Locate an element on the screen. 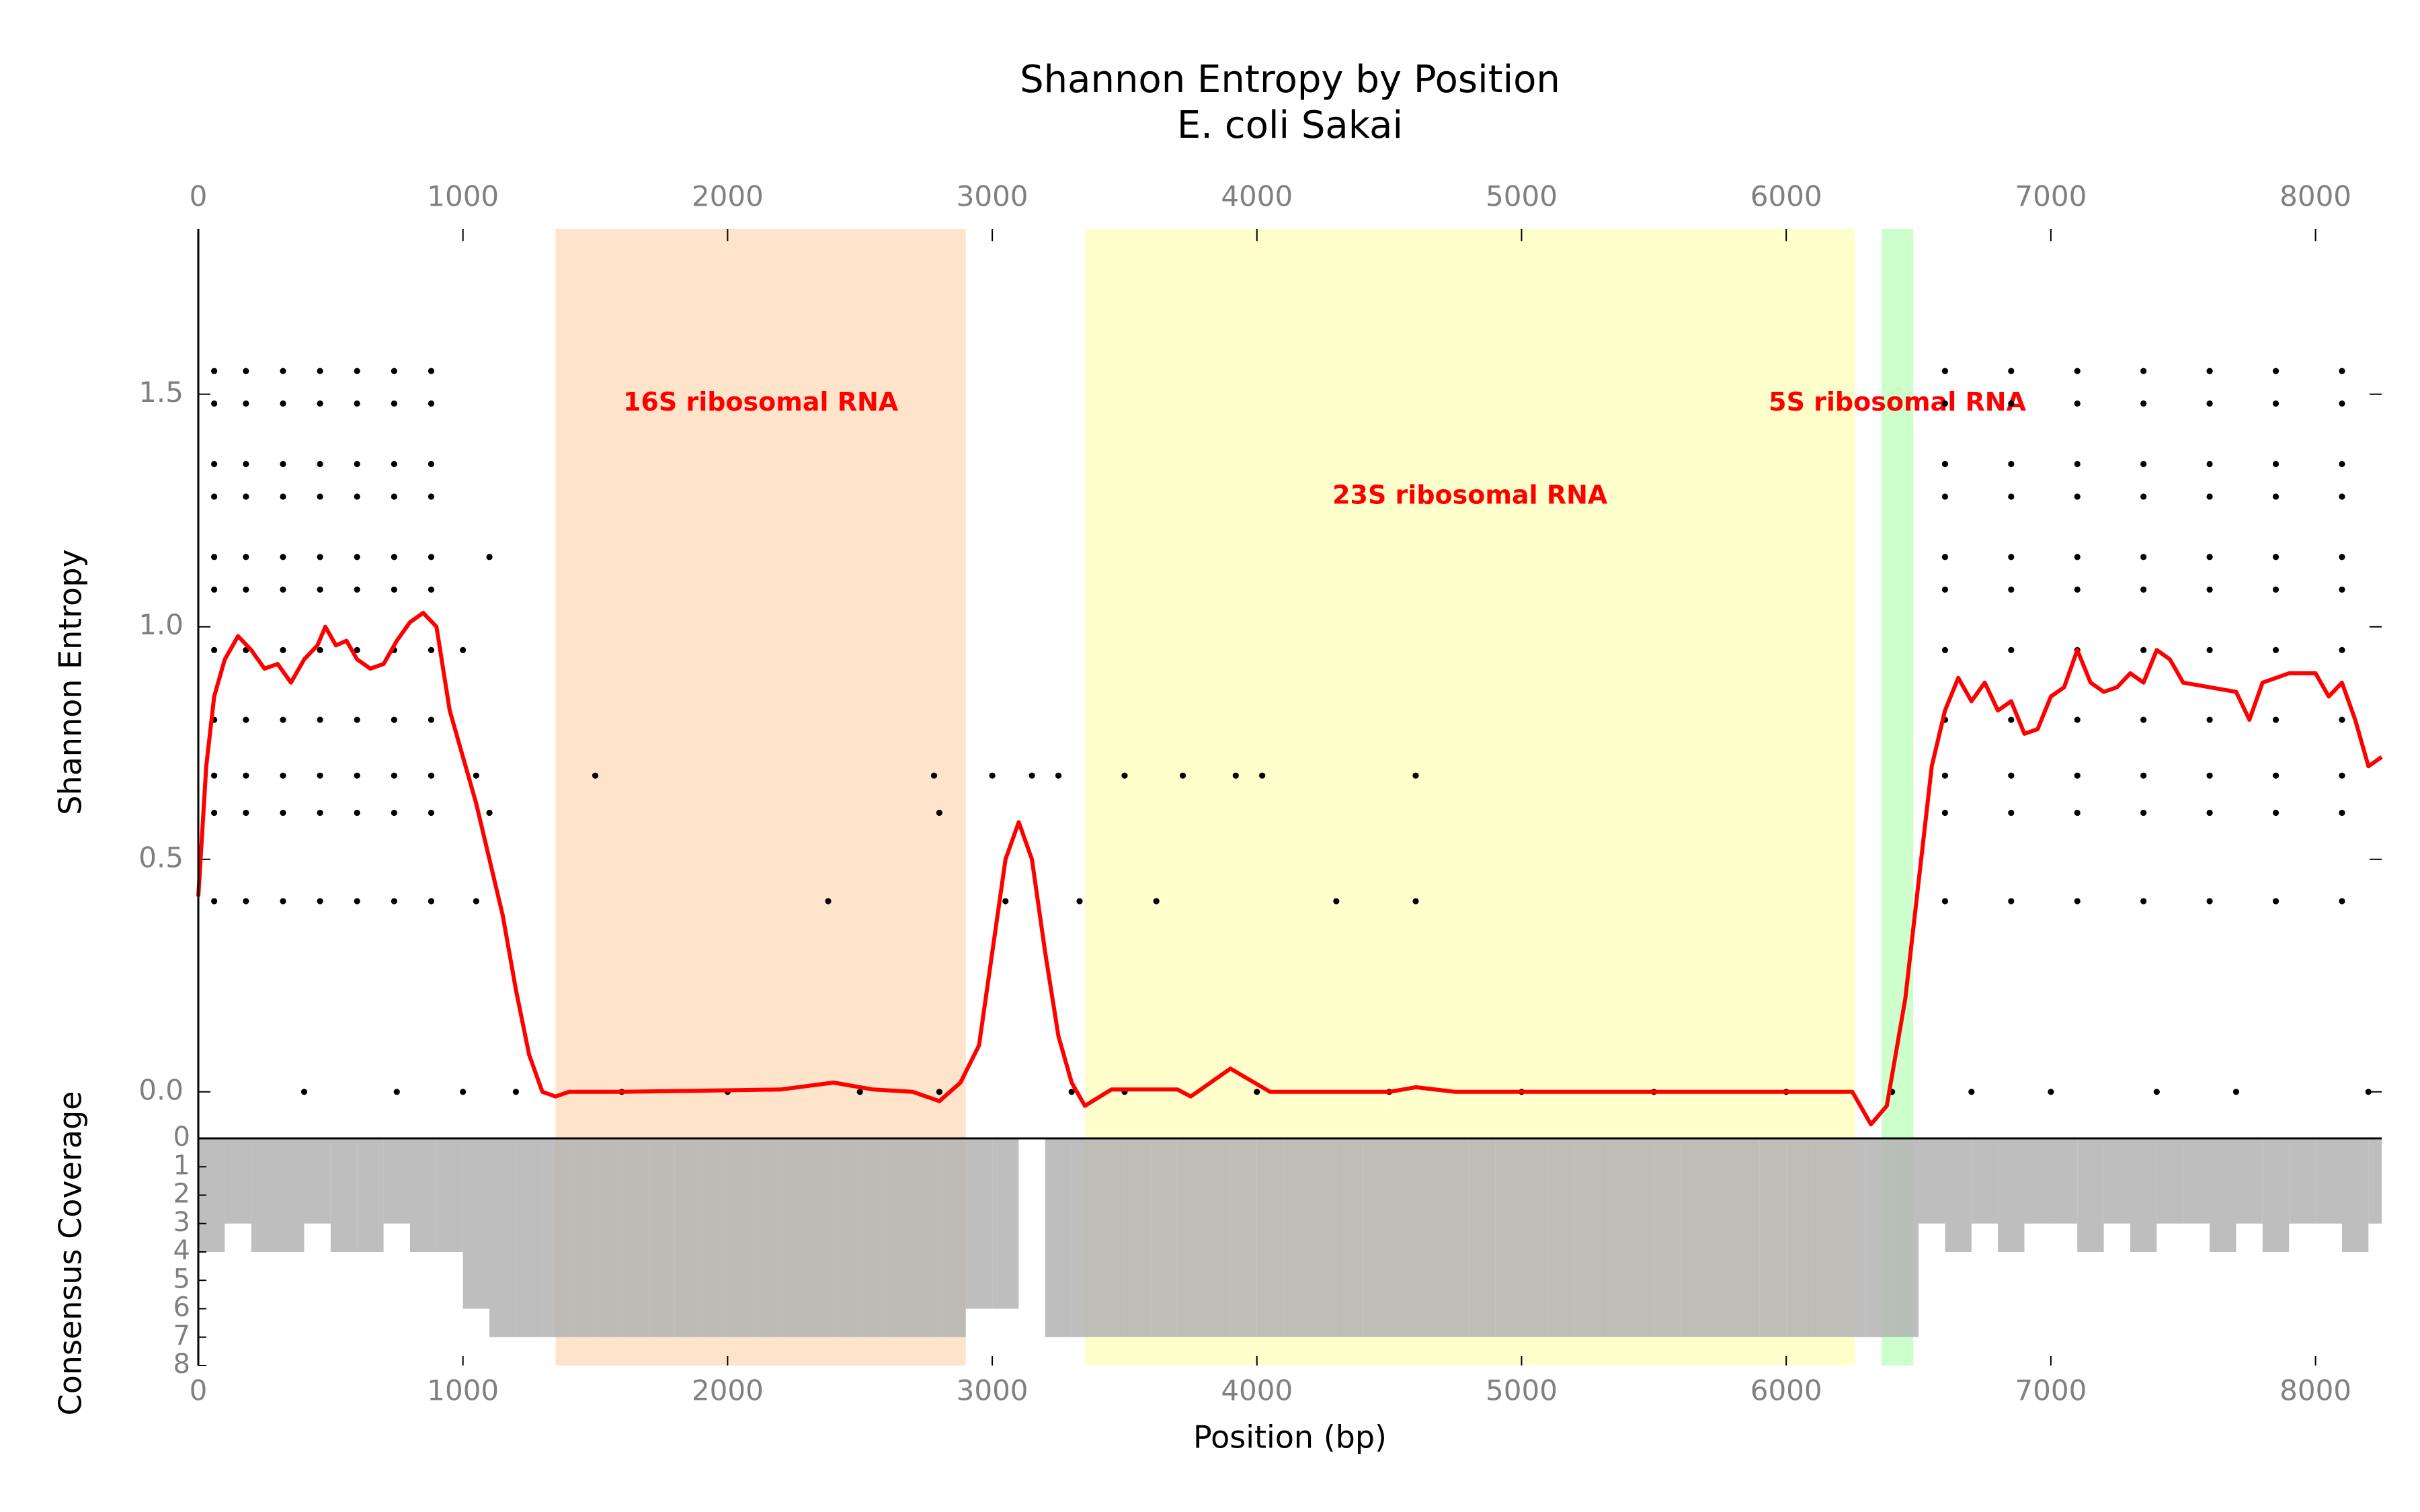 This screenshot has height=1512, width=2420. y-tick-label: 4 is located at coordinates (182, 1250).